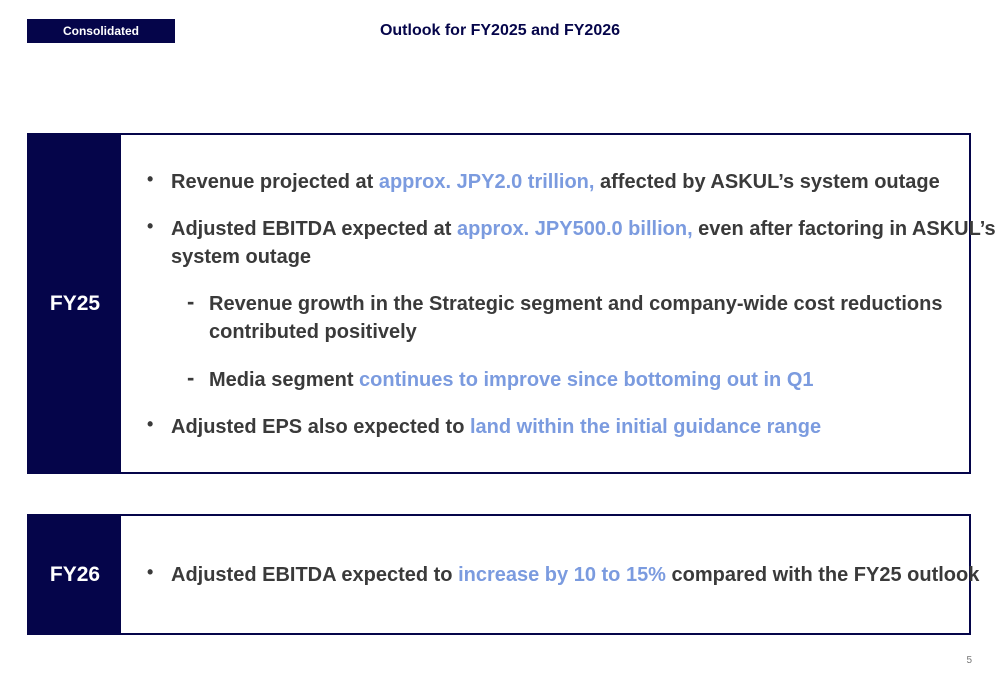  What do you see at coordinates (486, 182) in the screenshot?
I see `bullet-highlight: approx. JPY2.0 trillion,` at bounding box center [486, 182].